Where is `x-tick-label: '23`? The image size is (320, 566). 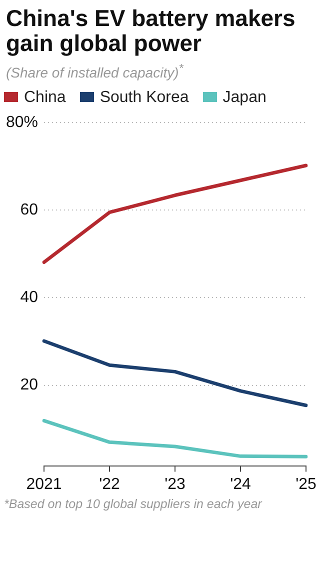 x-tick-label: '23 is located at coordinates (175, 483).